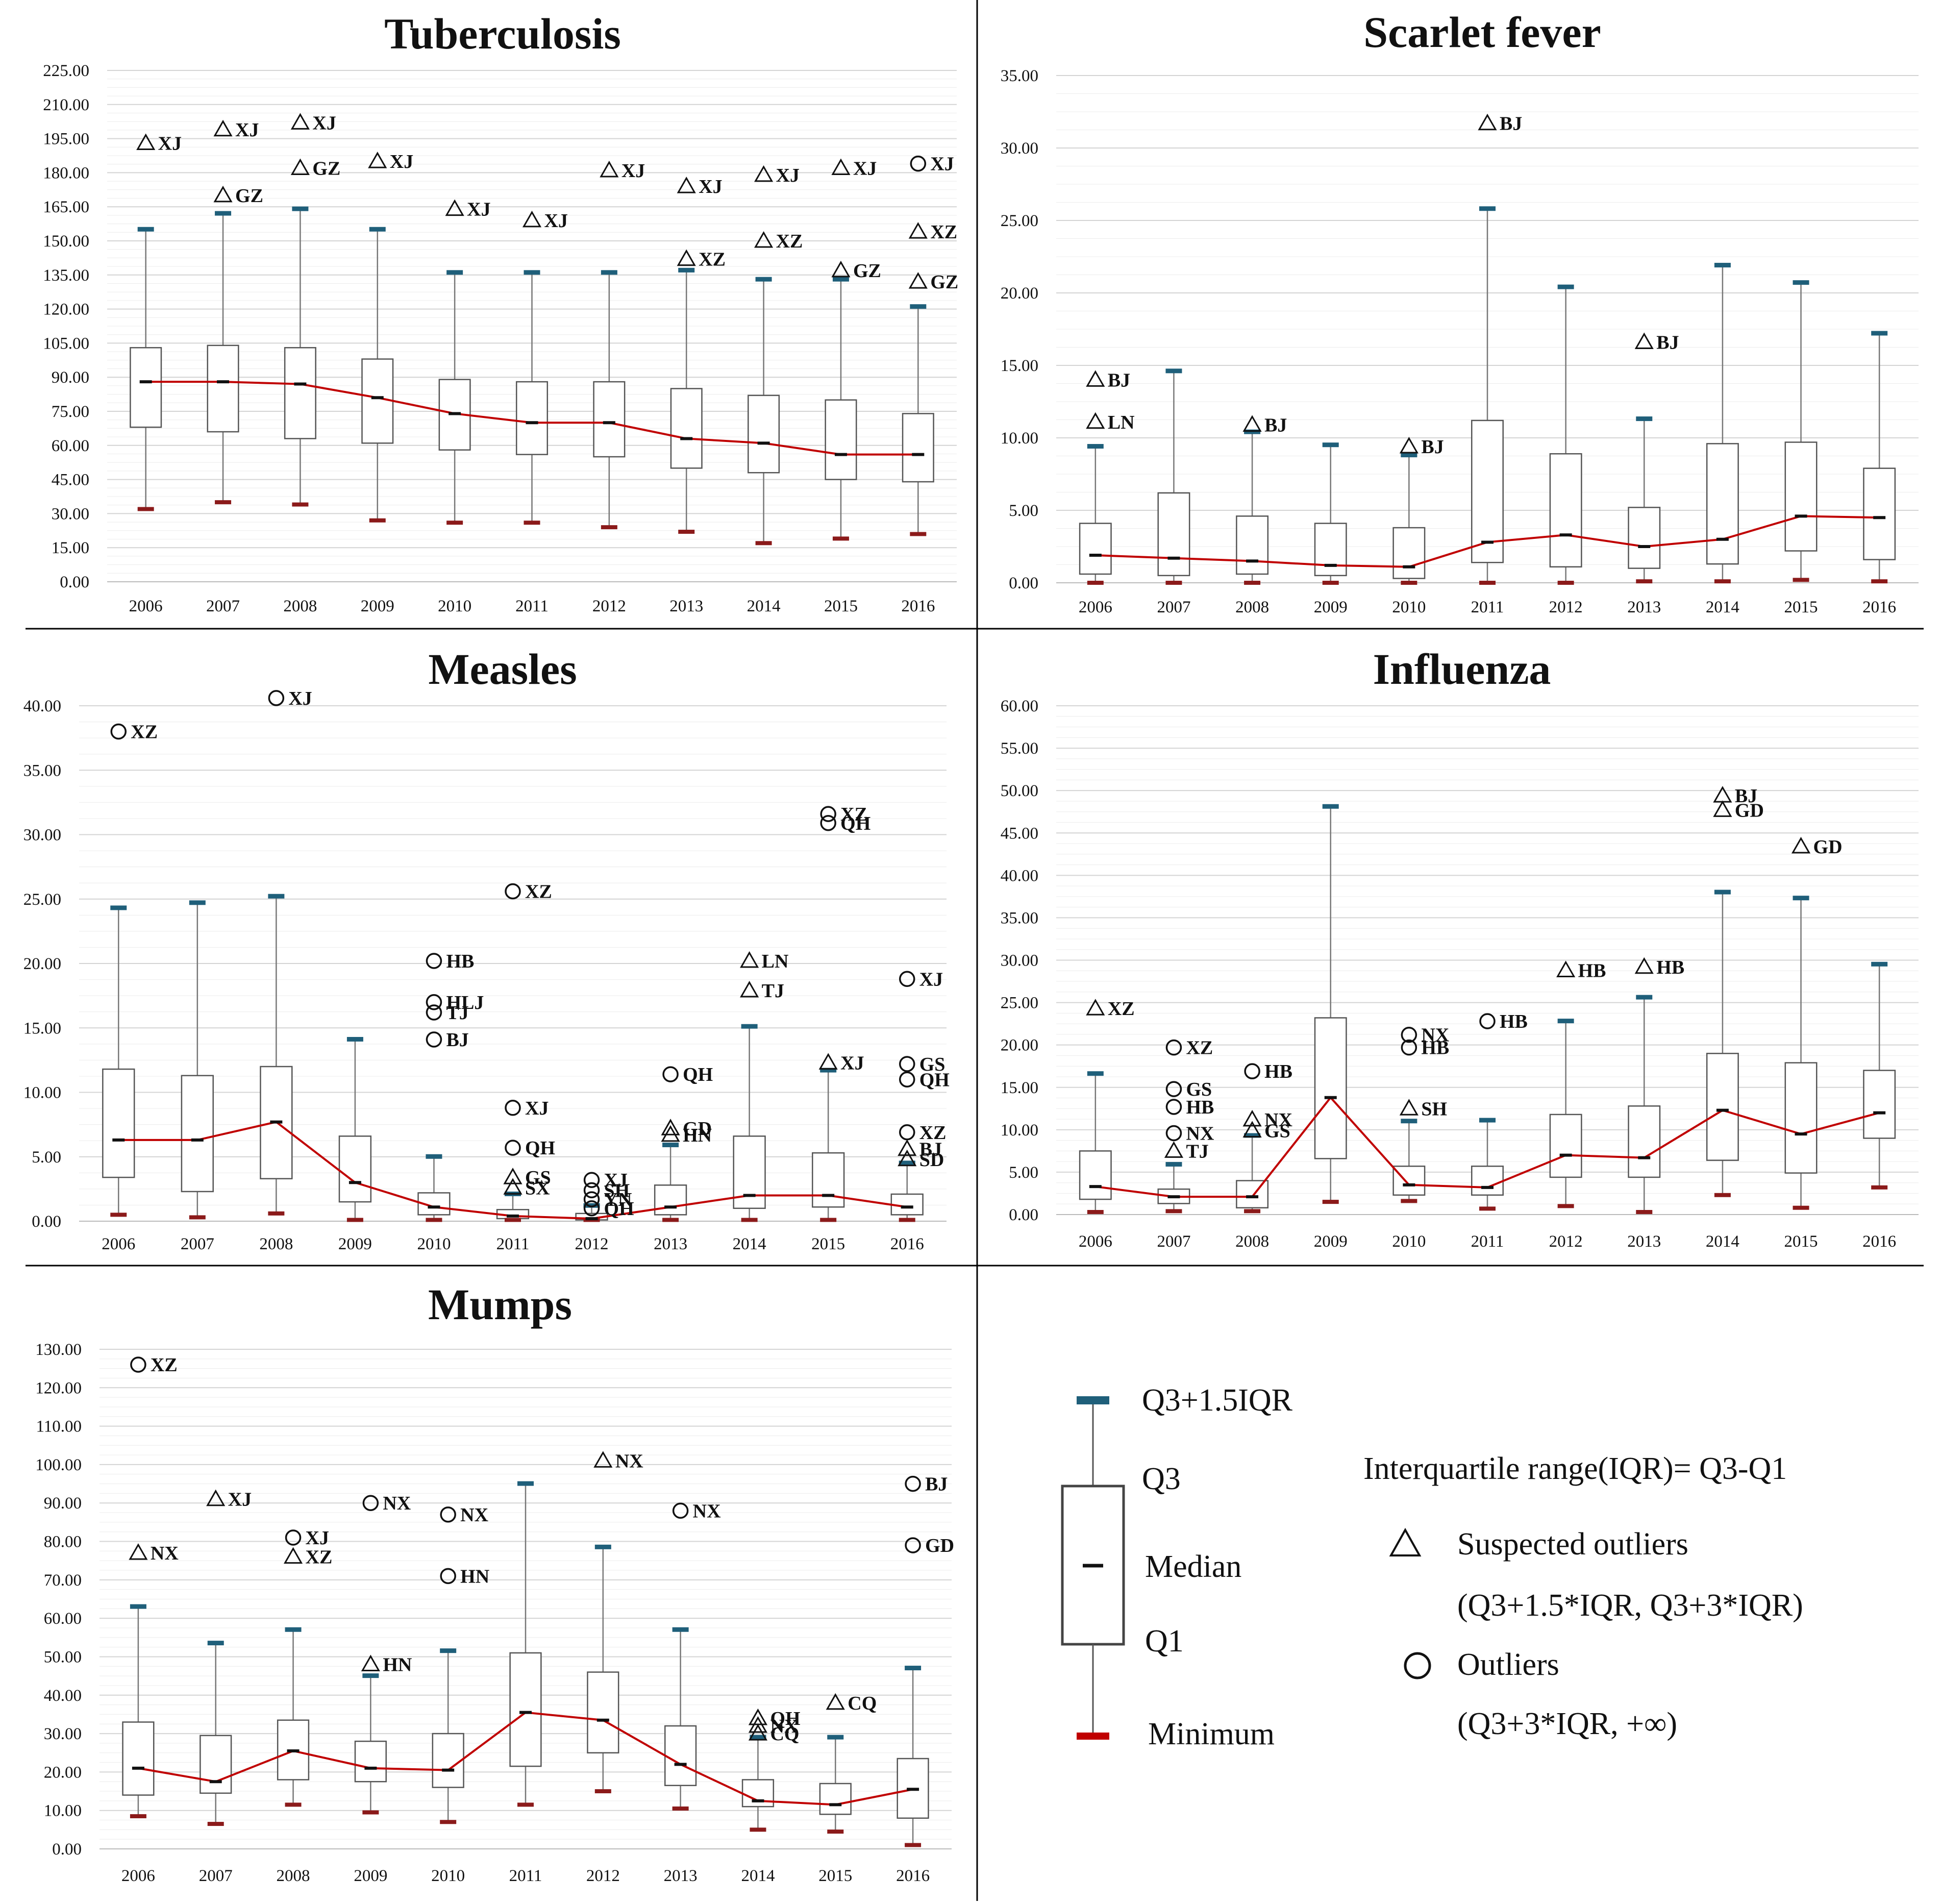 The width and height of the screenshot is (1941, 1904). I want to click on outlier-label: HN, so click(474, 1576).